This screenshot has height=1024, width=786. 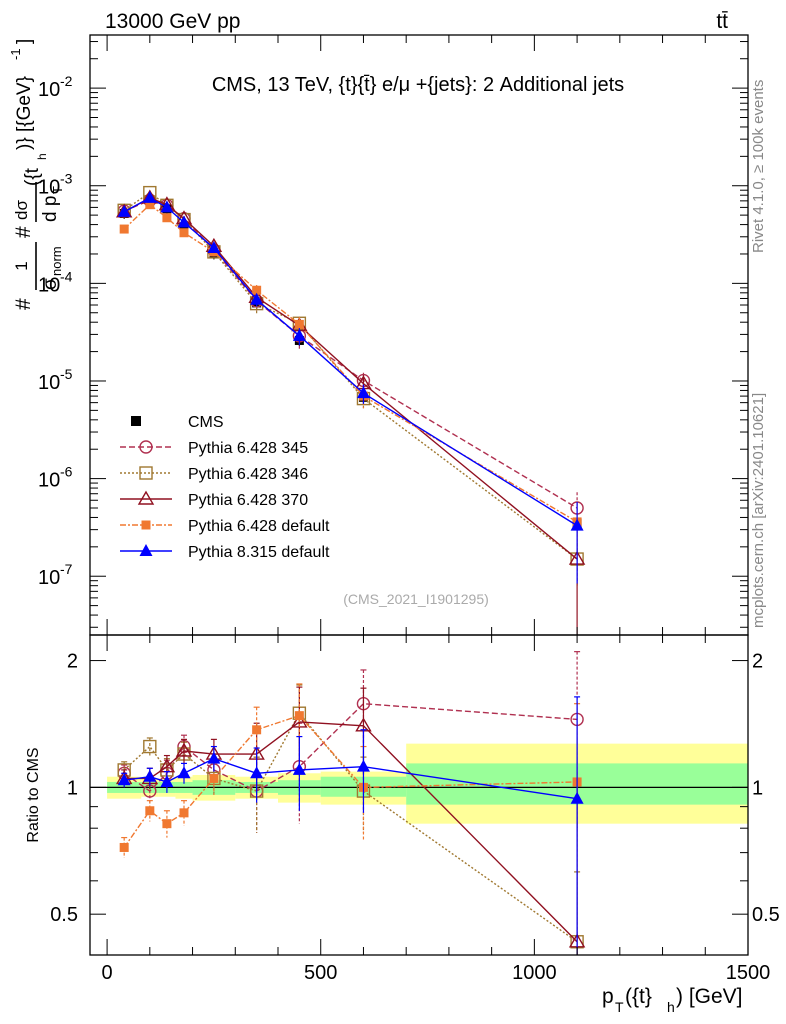 What do you see at coordinates (416, 599) in the screenshot?
I see `chart-watermark: (CMS_2021_I1901295)` at bounding box center [416, 599].